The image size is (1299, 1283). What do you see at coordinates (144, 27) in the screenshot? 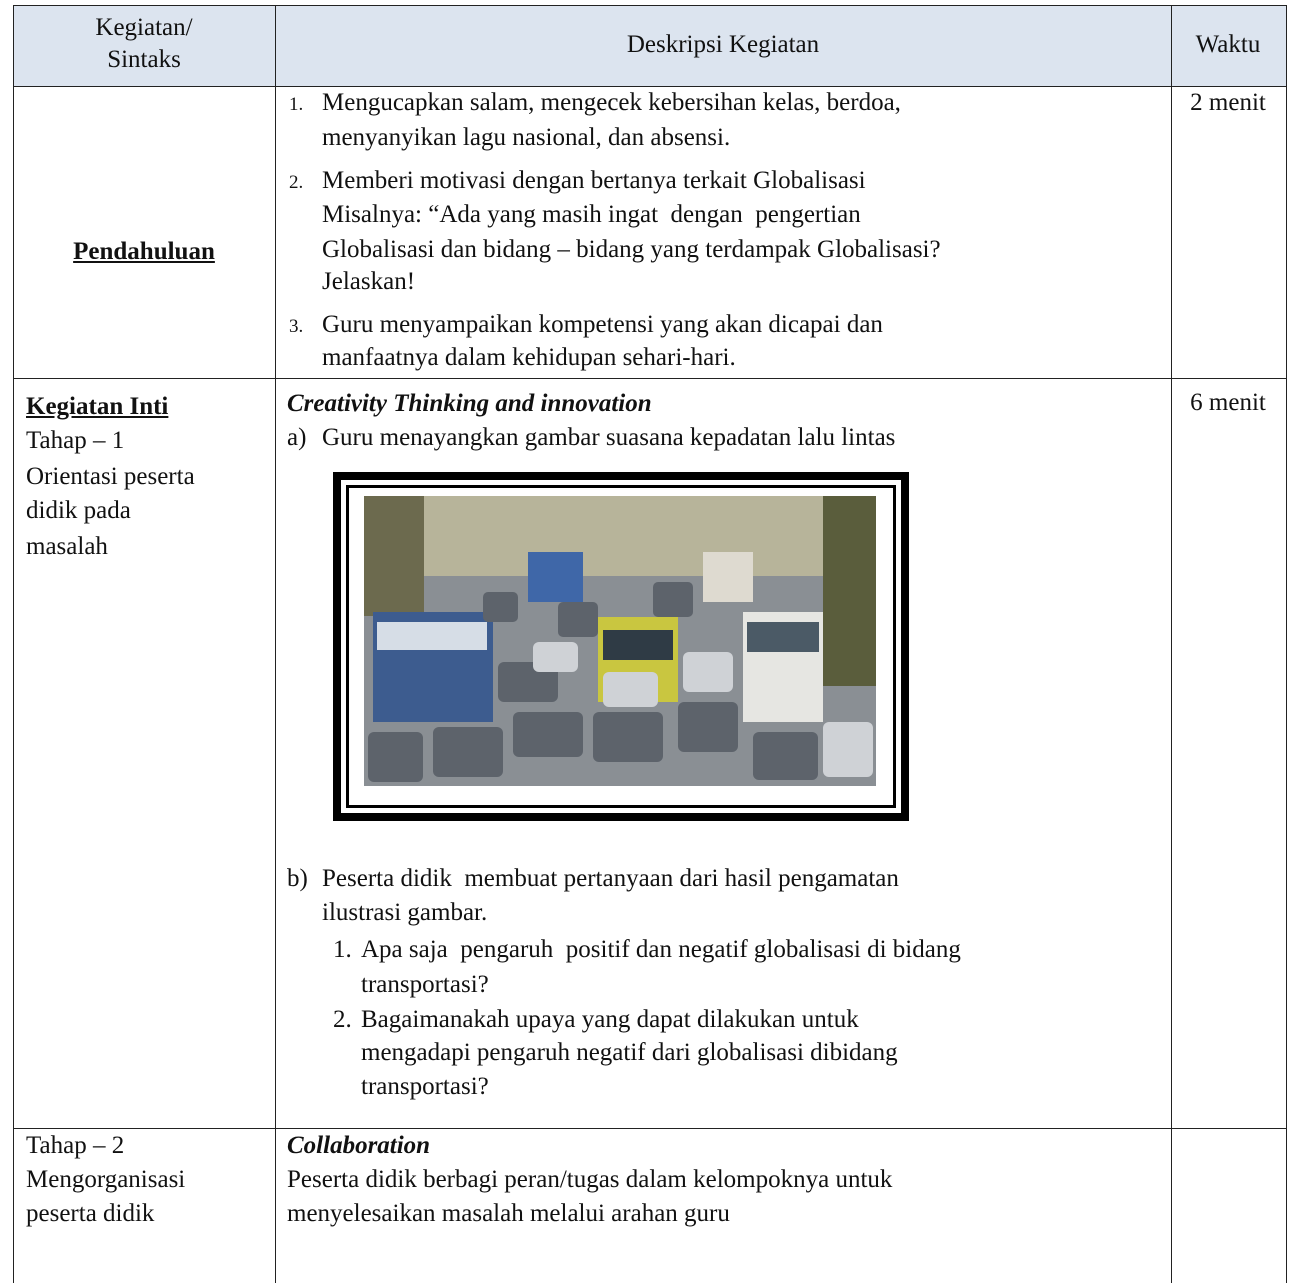
I see `header-cell: Kegiatan/` at bounding box center [144, 27].